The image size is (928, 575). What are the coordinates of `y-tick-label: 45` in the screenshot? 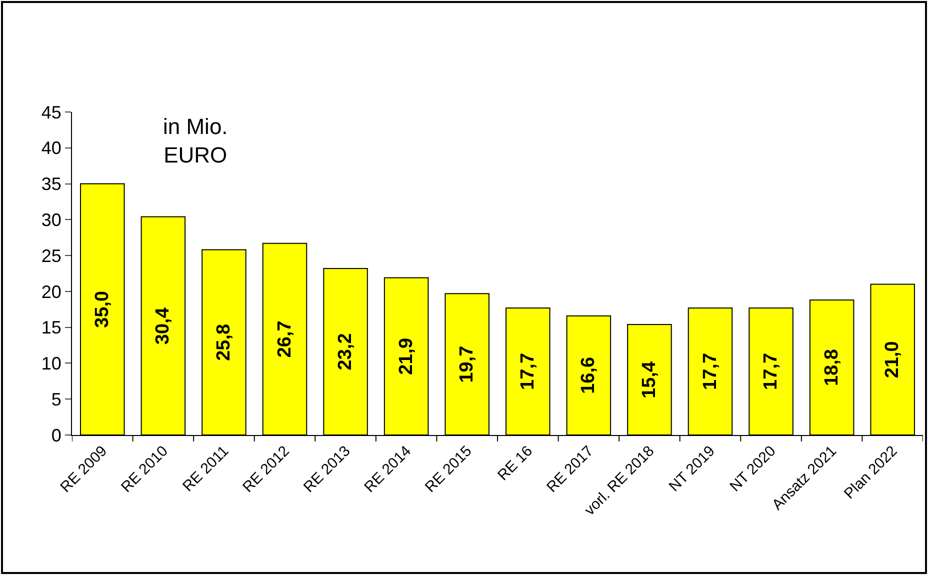 It's located at (51, 112).